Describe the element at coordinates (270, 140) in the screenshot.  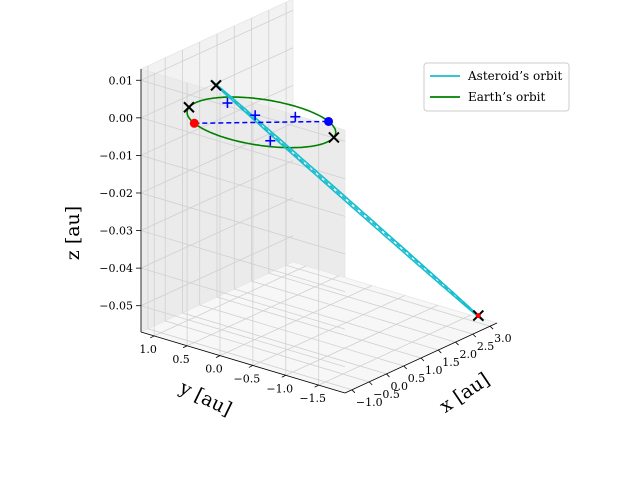
I see `plus-2-marker` at that location.